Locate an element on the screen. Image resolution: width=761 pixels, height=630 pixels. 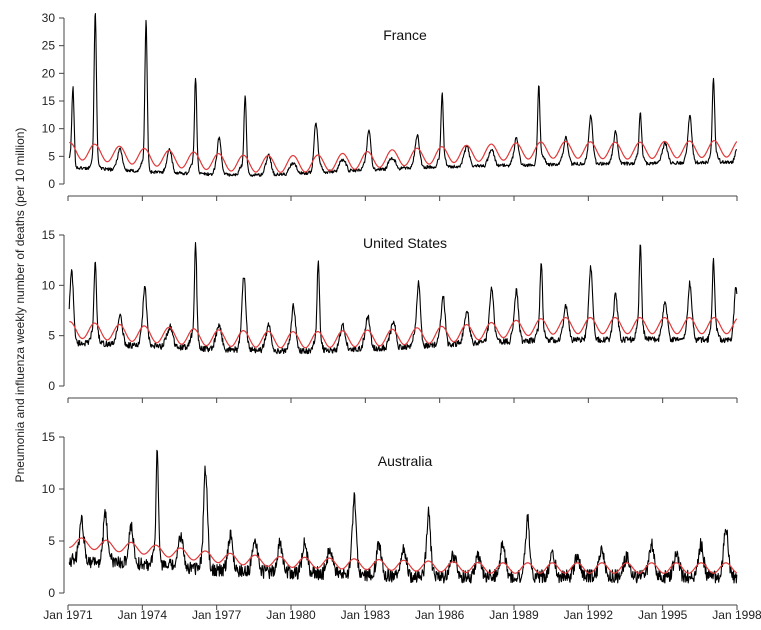
y-tick-label: 20 is located at coordinates (49, 73).